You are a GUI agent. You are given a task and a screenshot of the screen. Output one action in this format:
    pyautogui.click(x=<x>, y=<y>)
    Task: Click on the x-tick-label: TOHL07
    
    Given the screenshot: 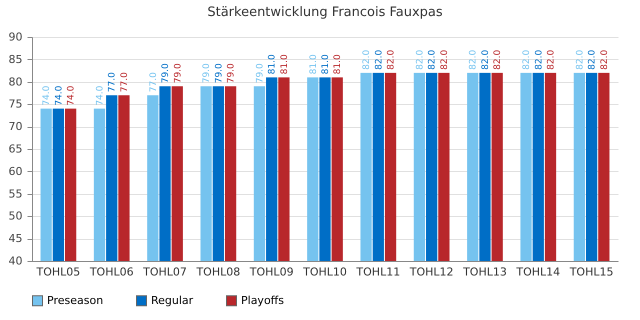 What is the action you would take?
    pyautogui.click(x=164, y=272)
    